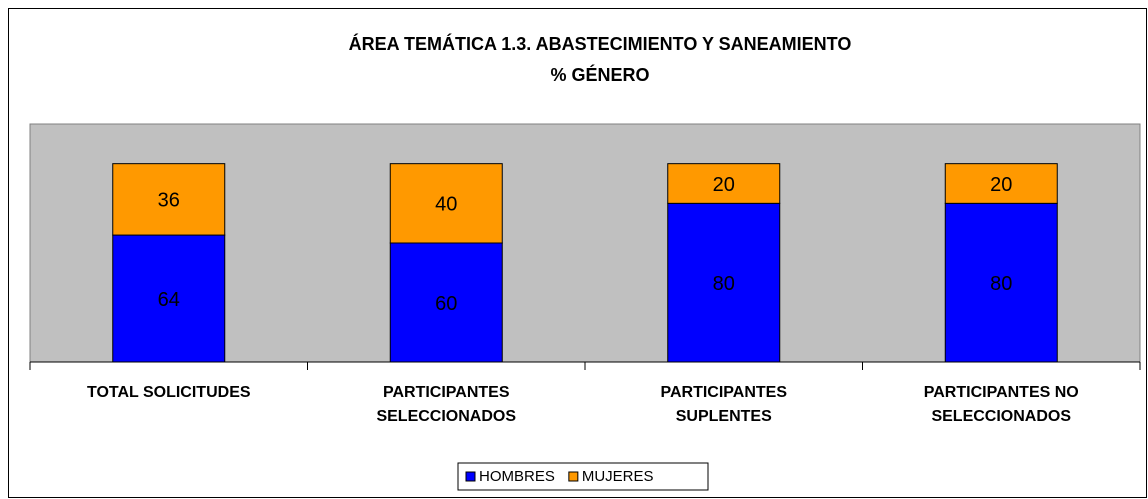 The image size is (1148, 499). Describe the element at coordinates (724, 404) in the screenshot. I see `x-tick-label: PARTICIPANTES SUPLENTES` at that location.